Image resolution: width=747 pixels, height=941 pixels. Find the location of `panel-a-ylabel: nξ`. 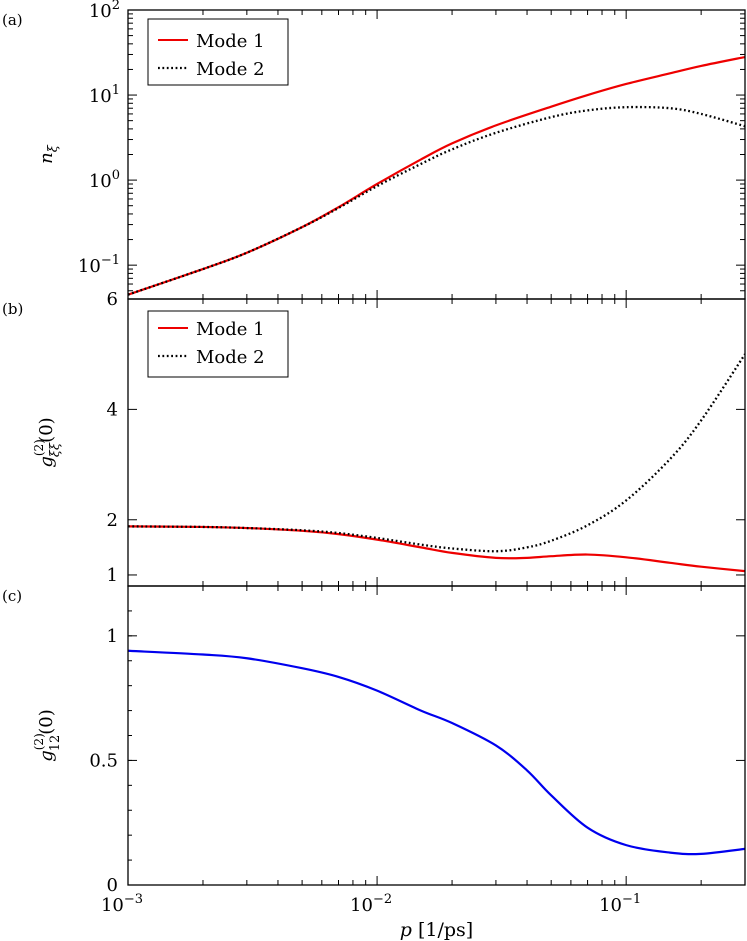

panel-a-ylabel: nξ is located at coordinates (48, 154).